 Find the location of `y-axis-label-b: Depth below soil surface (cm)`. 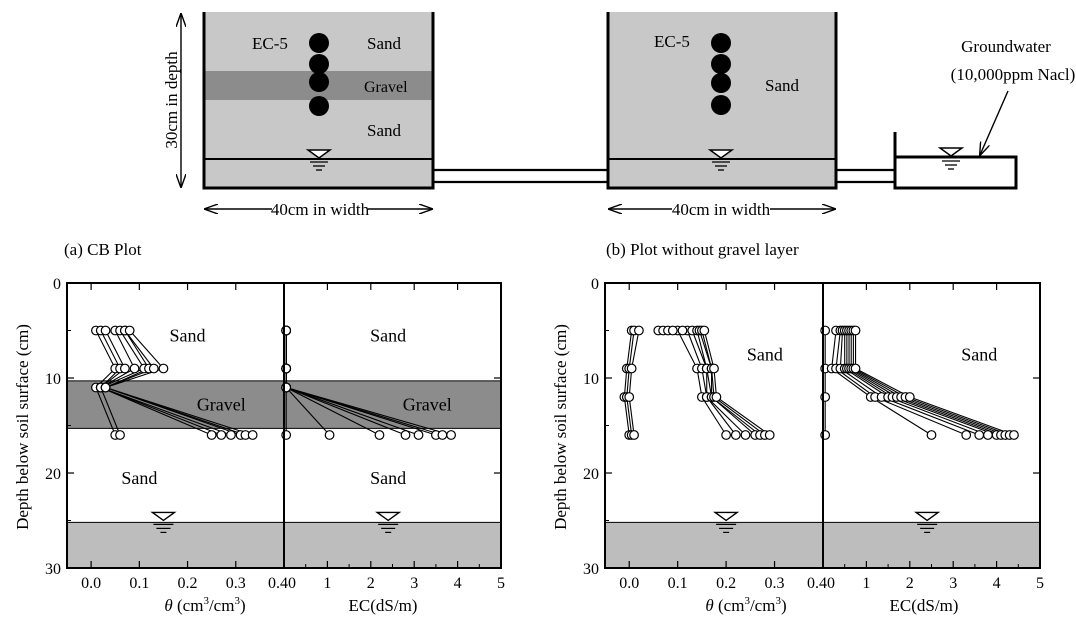

y-axis-label-b: Depth below soil surface (cm) is located at coordinates (560, 427).